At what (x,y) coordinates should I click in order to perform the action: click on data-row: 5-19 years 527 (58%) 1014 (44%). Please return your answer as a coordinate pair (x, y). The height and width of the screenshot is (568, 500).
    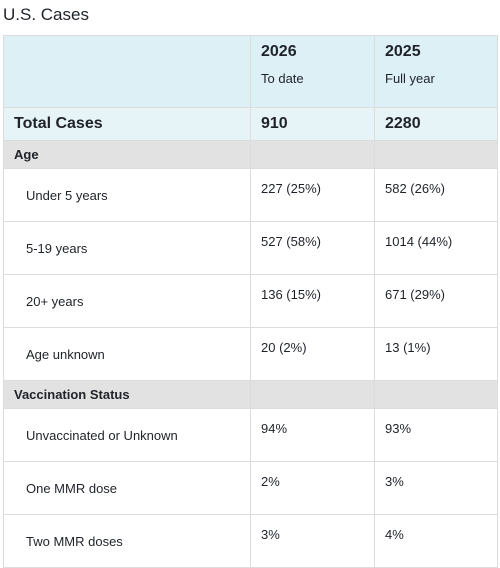
    Looking at the image, I should click on (250, 248).